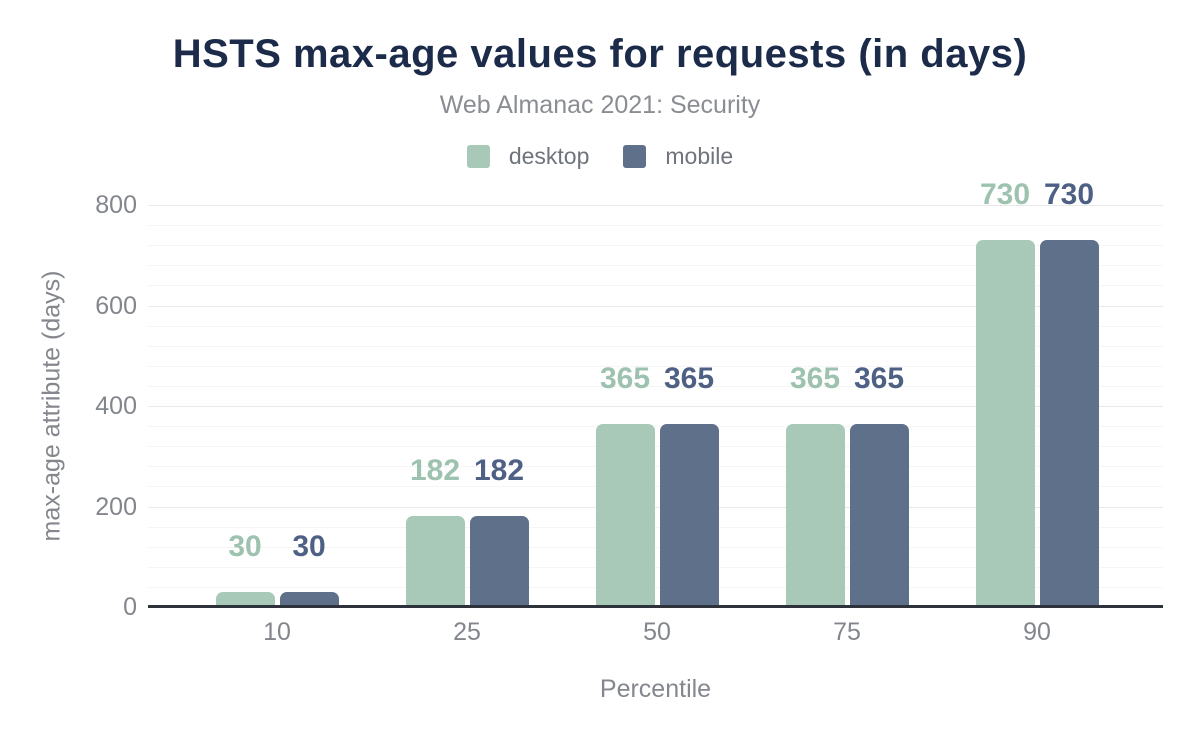 This screenshot has width=1200, height=742. I want to click on x-axis-line, so click(655, 606).